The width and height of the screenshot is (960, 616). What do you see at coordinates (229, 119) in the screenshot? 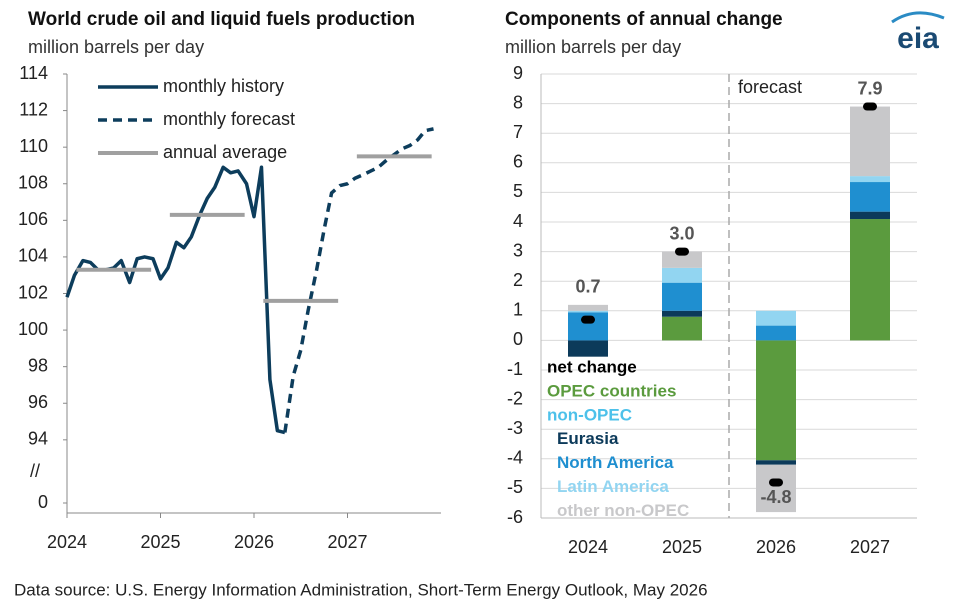
I see `legend-label: monthly forecast` at bounding box center [229, 119].